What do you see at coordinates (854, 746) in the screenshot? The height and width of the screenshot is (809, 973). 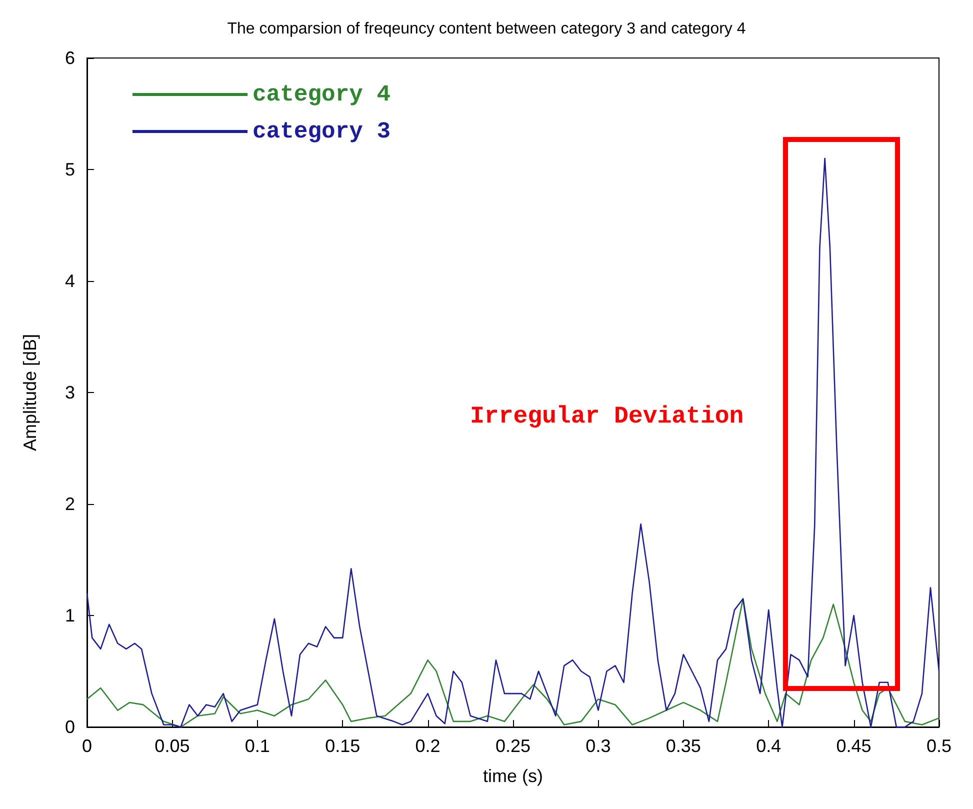 I see `x-tick-label: 0.45` at bounding box center [854, 746].